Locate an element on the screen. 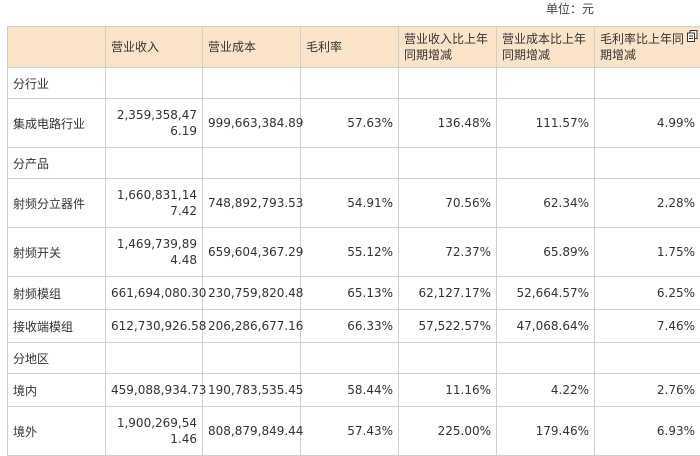 The height and width of the screenshot is (456, 700). cost-value: 748,892,793.53 is located at coordinates (252, 203).